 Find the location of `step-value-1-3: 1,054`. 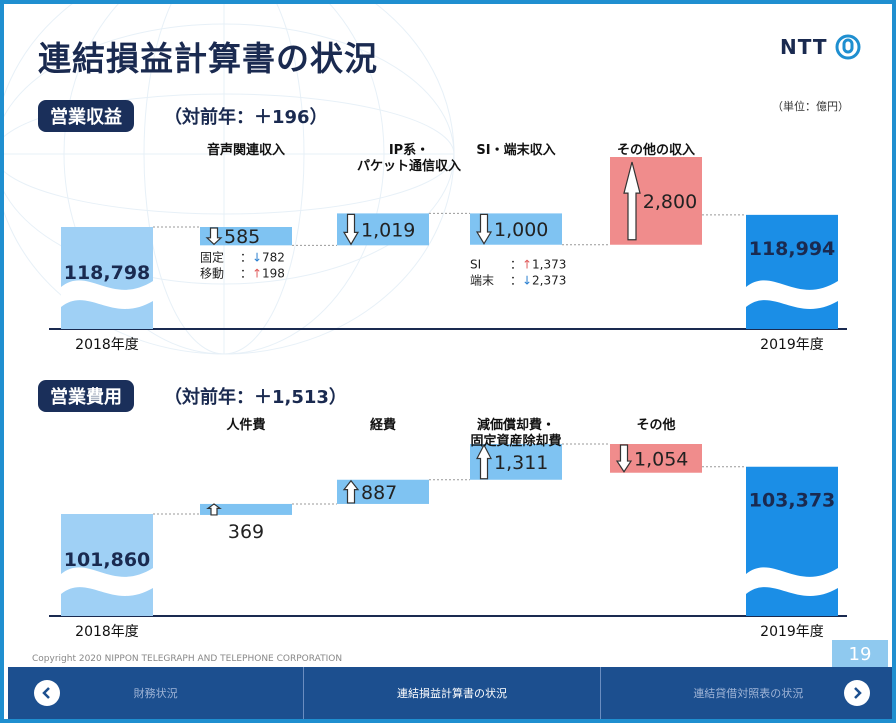

step-value-1-3: 1,054 is located at coordinates (661, 459).